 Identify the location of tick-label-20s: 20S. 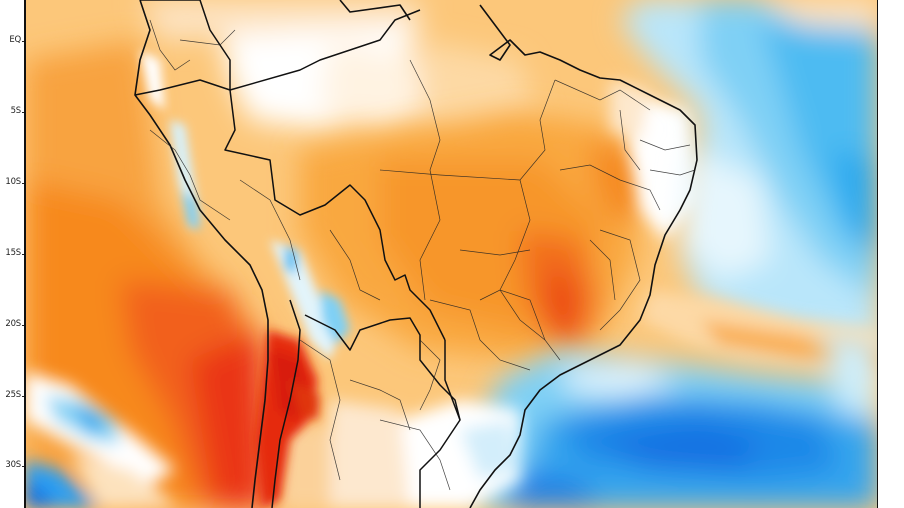
(13, 324).